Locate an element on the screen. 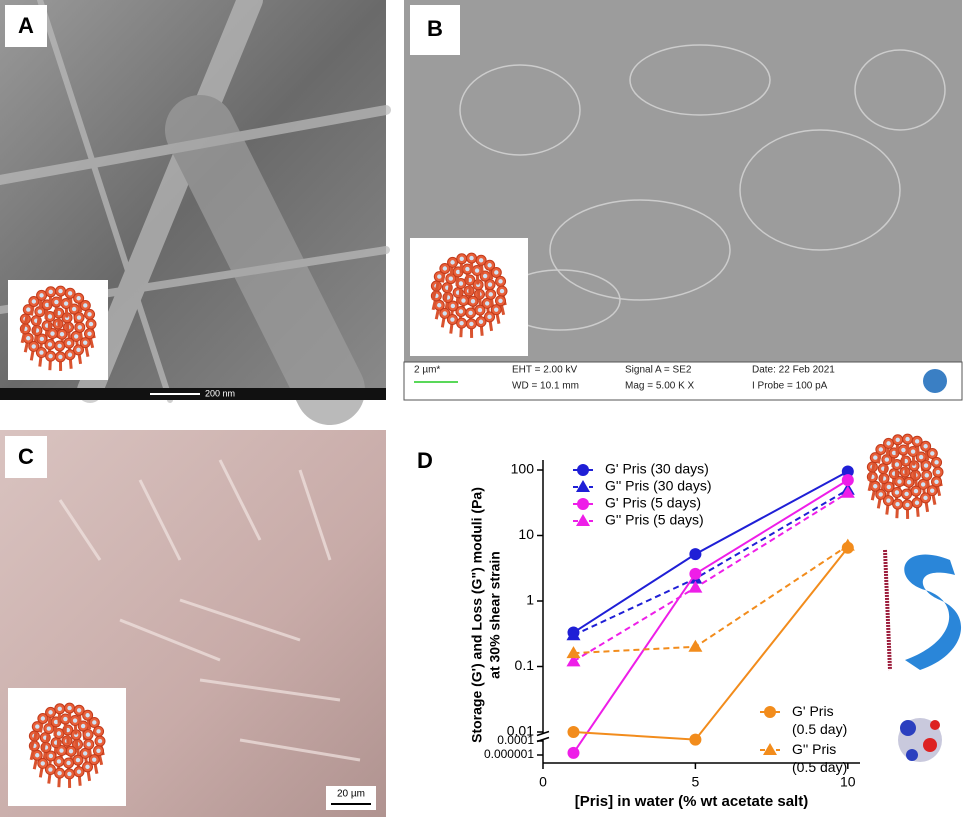  legend-label: G'' Pris (0.5 day) is located at coordinates (819, 758).